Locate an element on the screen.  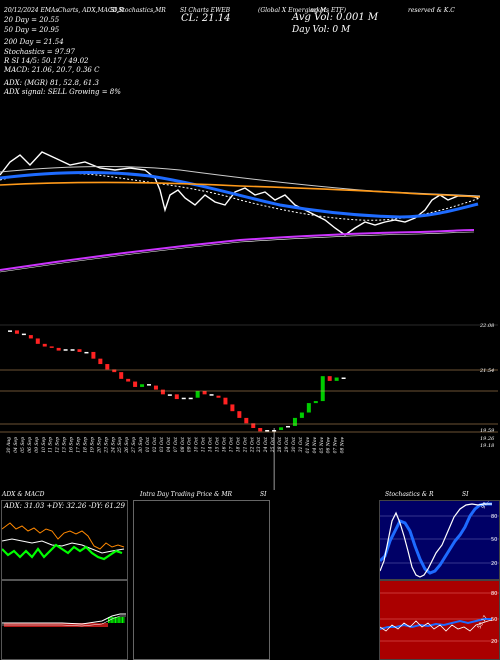
ema20-line is located at coordinates (239, 193).